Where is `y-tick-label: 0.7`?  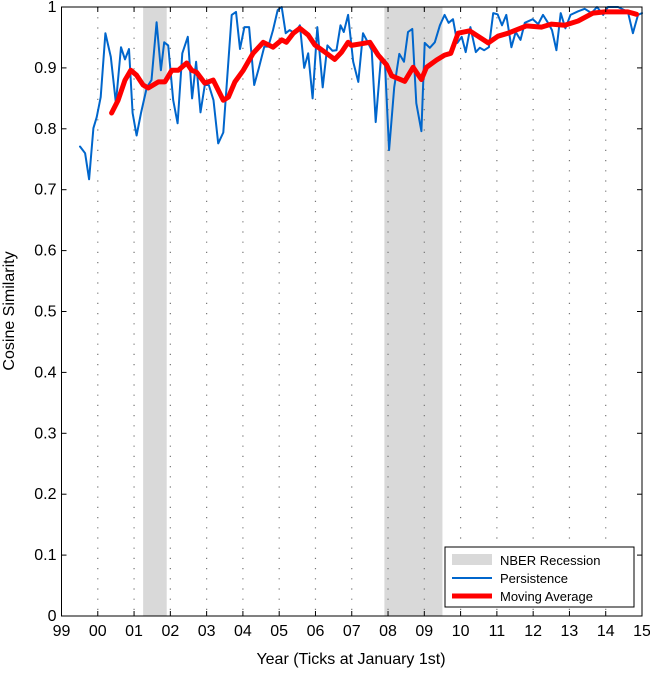 y-tick-label: 0.7 is located at coordinates (45, 190).